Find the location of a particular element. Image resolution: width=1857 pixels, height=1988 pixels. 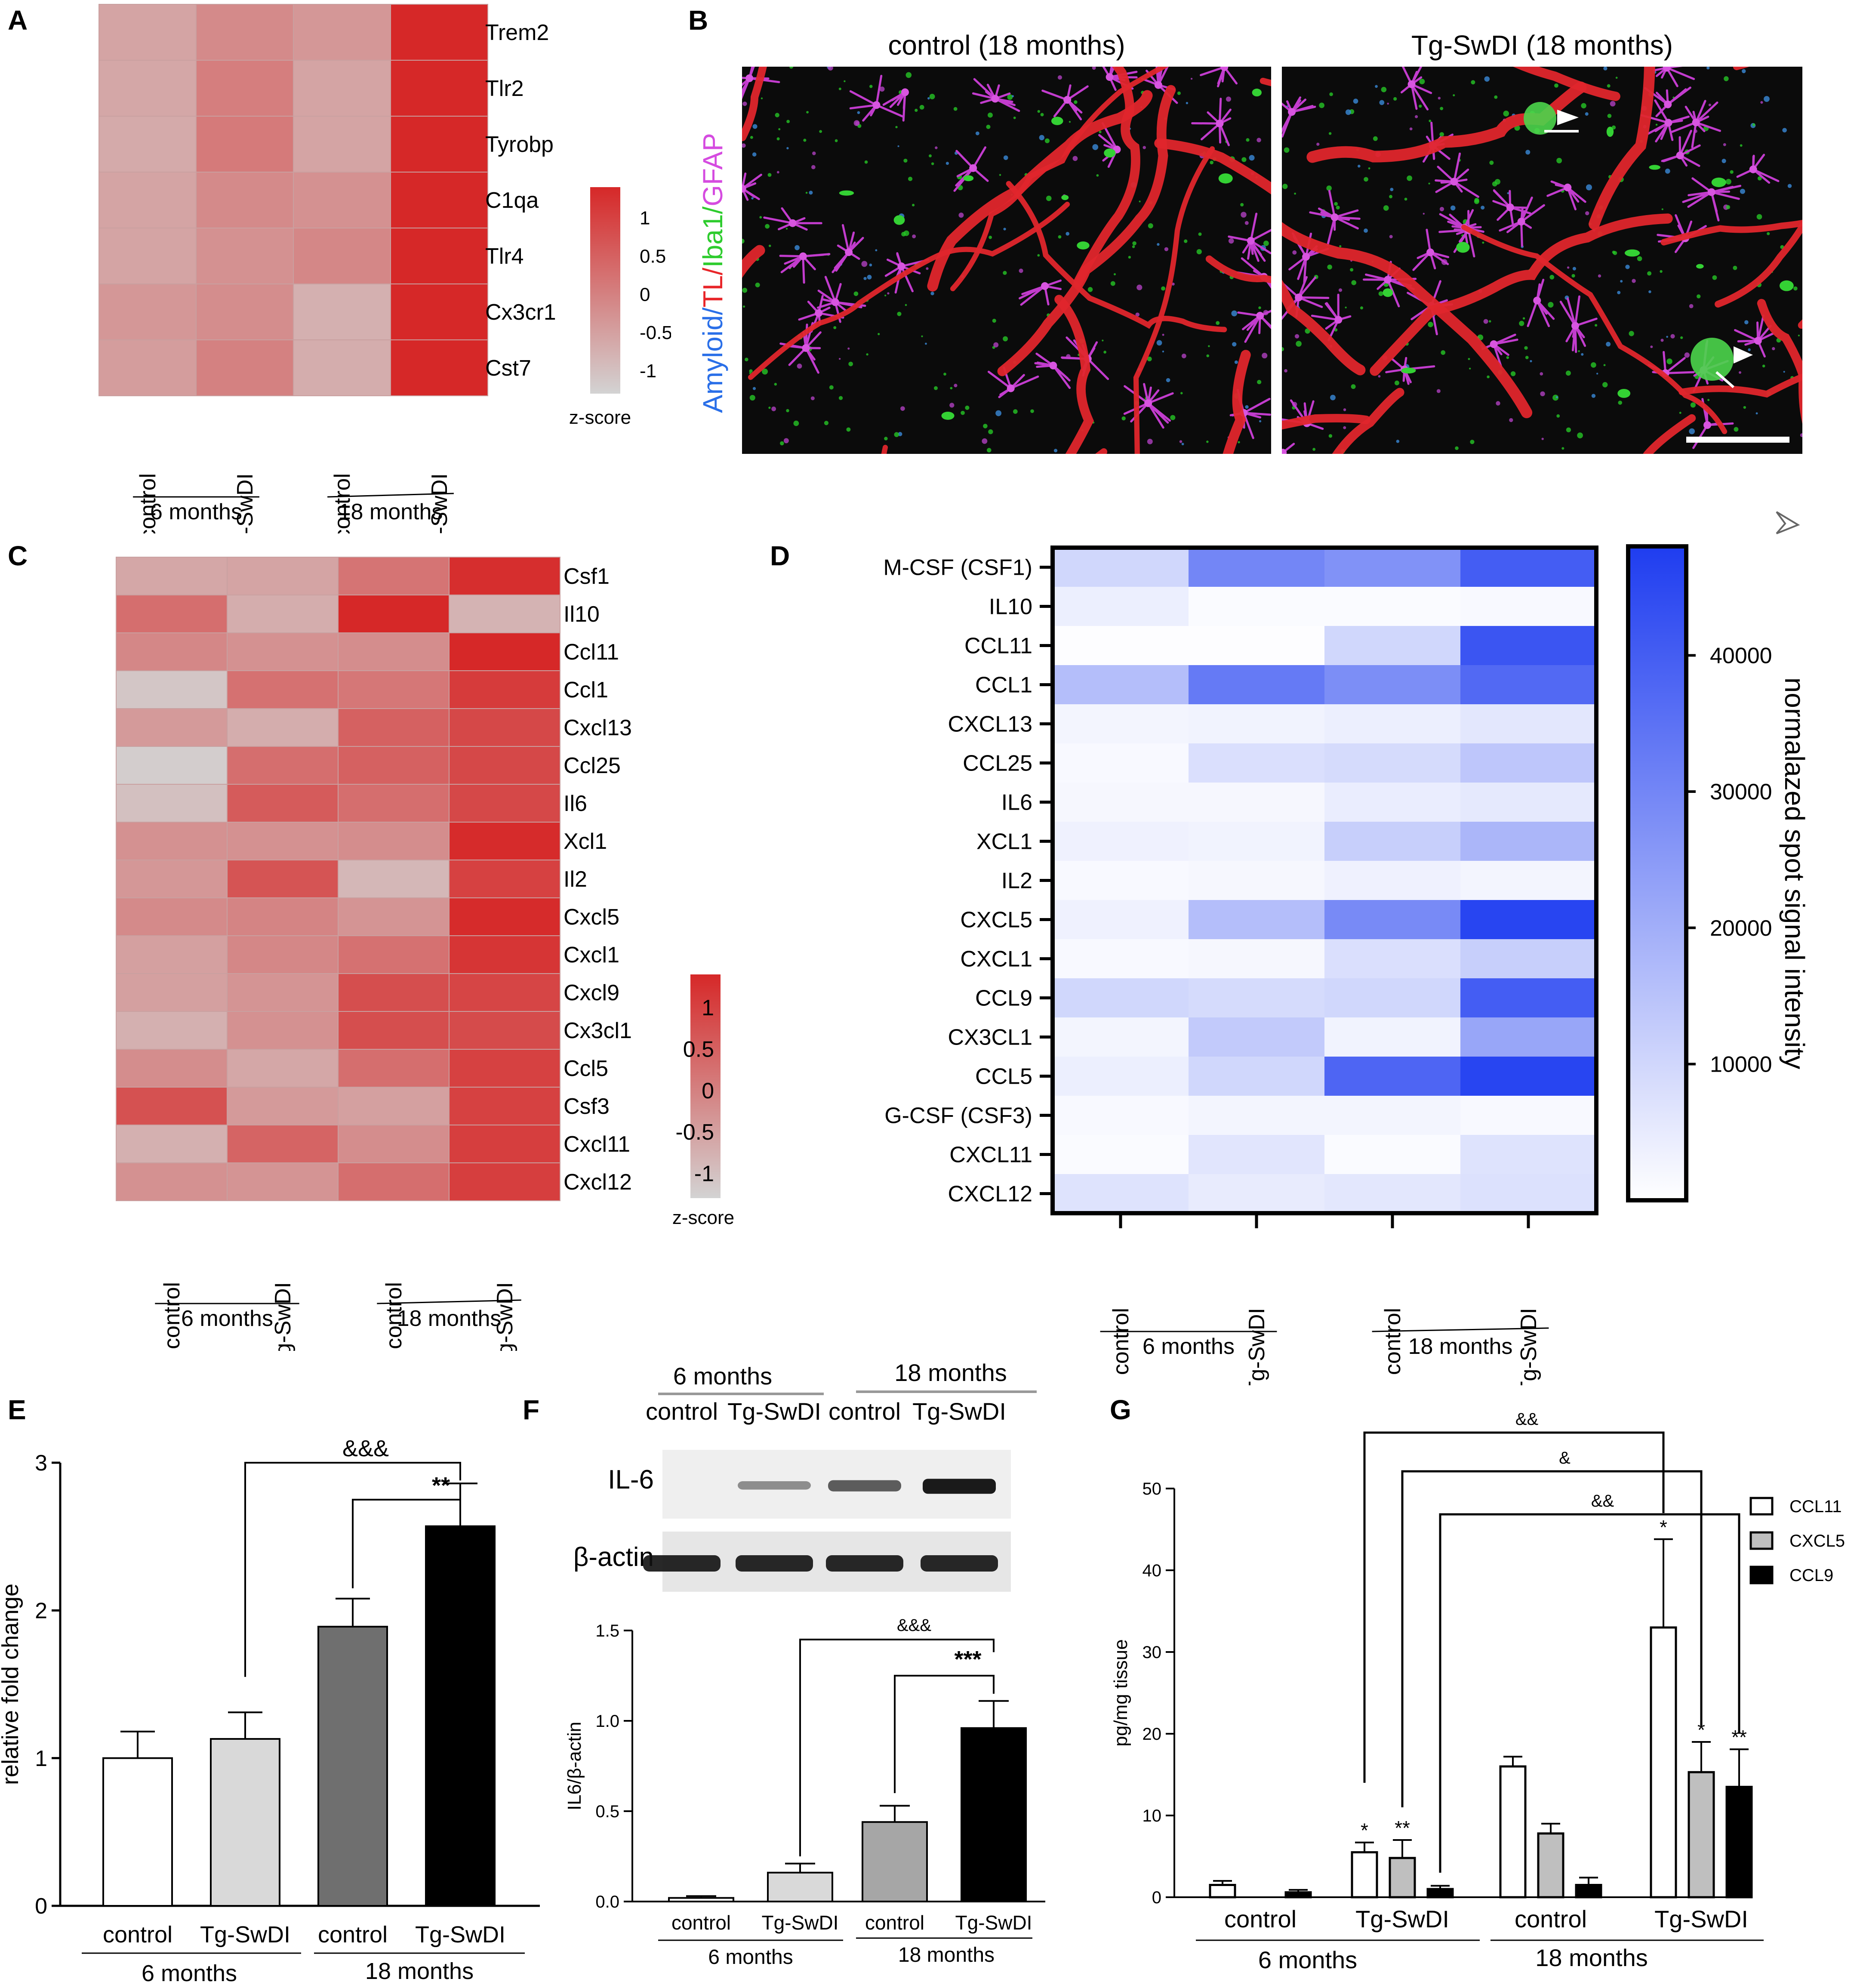

y-tick-label: 0 is located at coordinates (1156, 1897).